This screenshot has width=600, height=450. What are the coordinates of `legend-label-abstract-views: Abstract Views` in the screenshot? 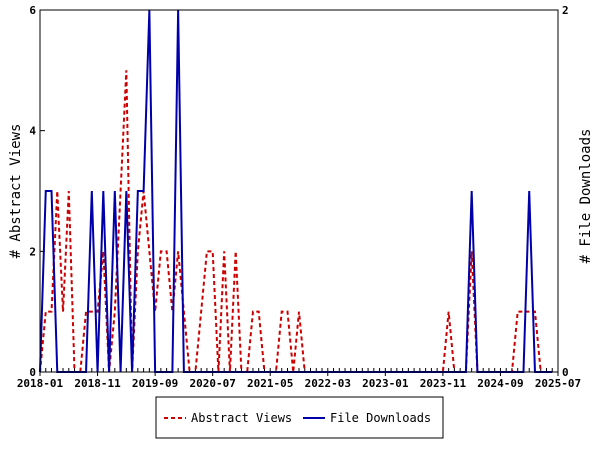 It's located at (241, 418).